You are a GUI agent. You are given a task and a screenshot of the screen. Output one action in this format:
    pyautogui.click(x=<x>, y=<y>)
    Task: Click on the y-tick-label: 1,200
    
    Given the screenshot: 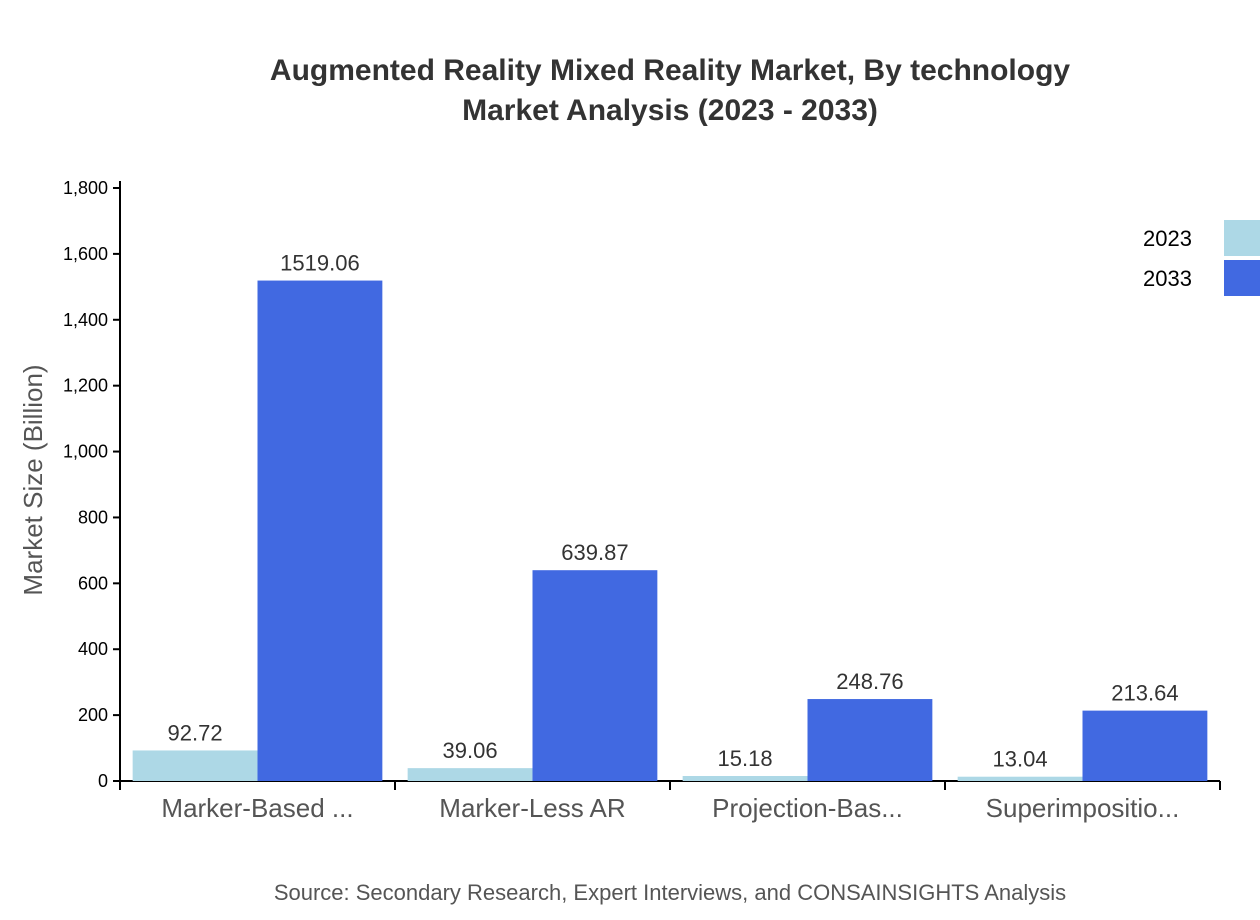 What is the action you would take?
    pyautogui.click(x=85, y=386)
    